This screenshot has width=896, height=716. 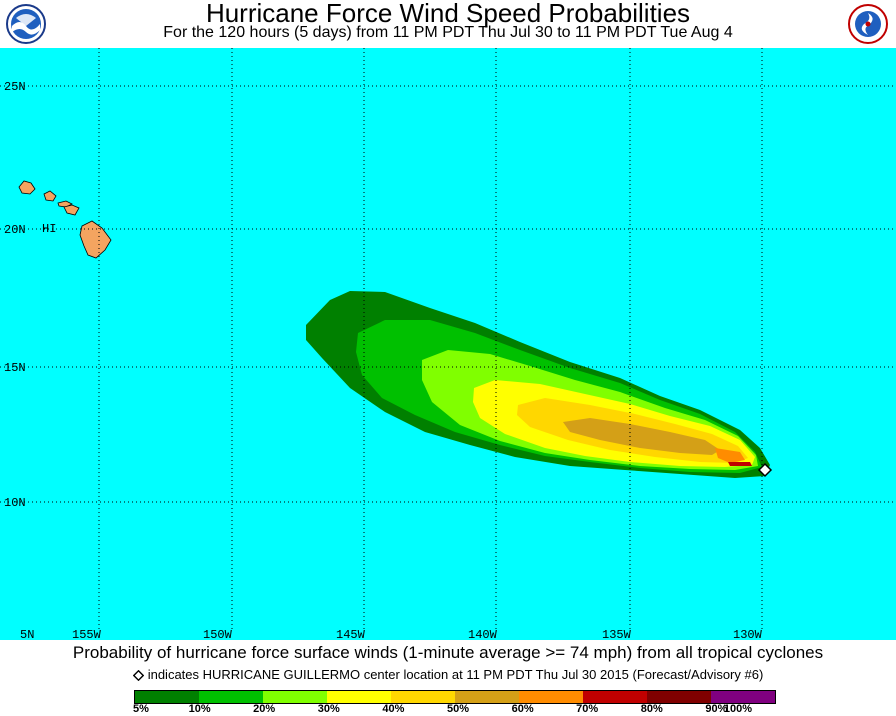 I want to click on lon-label: 145W, so click(x=351, y=634).